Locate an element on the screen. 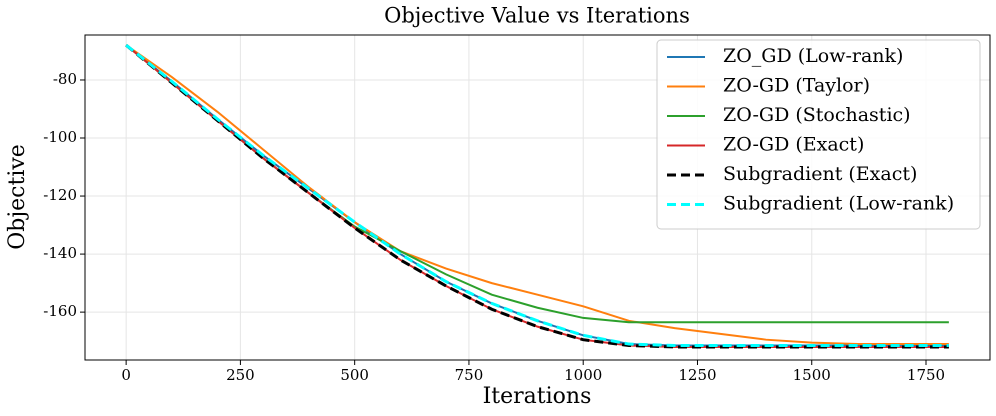 The height and width of the screenshot is (416, 996). legend-box is located at coordinates (818, 134).